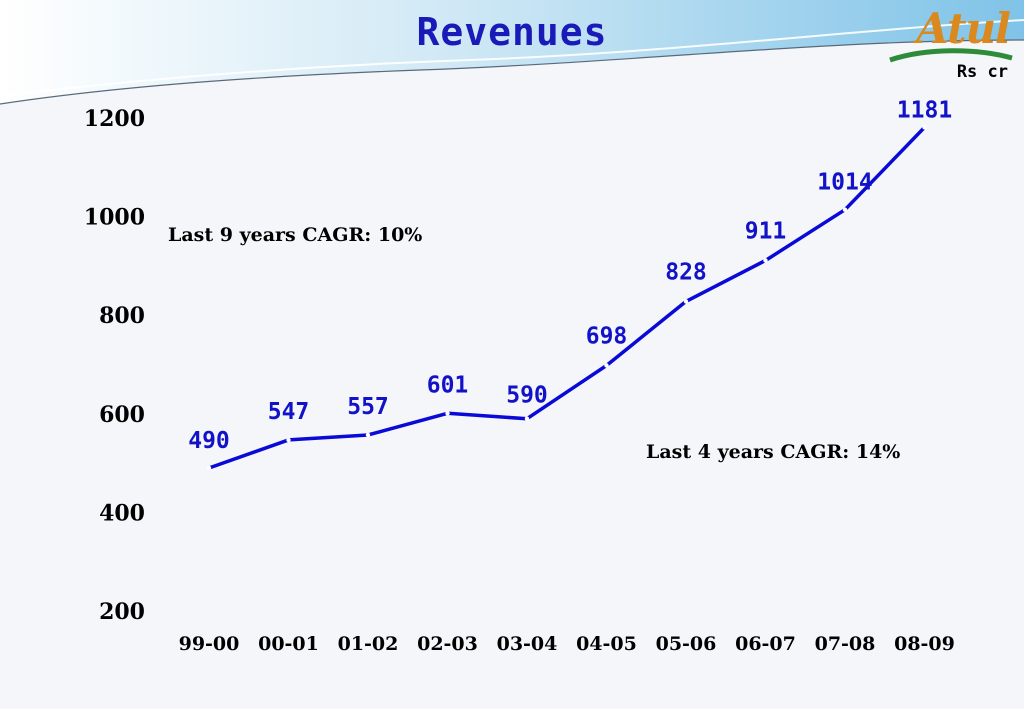  I want to click on y-tick-label: 200, so click(122, 612).